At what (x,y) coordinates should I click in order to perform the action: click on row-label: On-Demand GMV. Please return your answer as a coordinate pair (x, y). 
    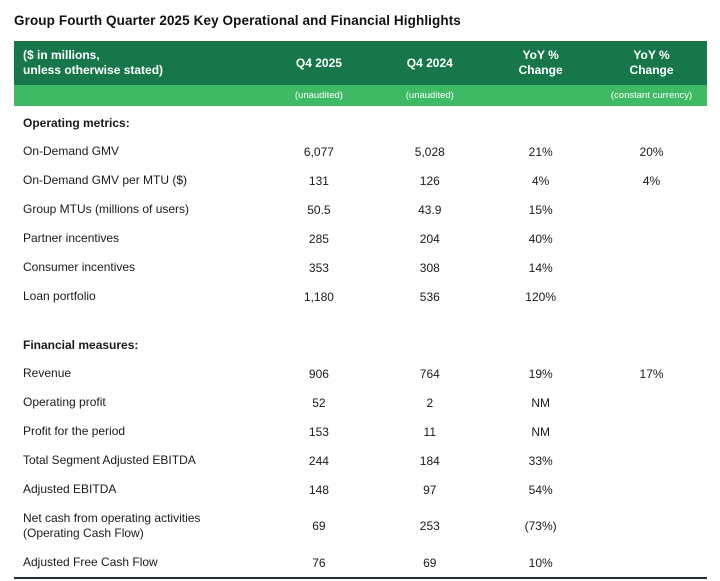
    Looking at the image, I should click on (139, 151).